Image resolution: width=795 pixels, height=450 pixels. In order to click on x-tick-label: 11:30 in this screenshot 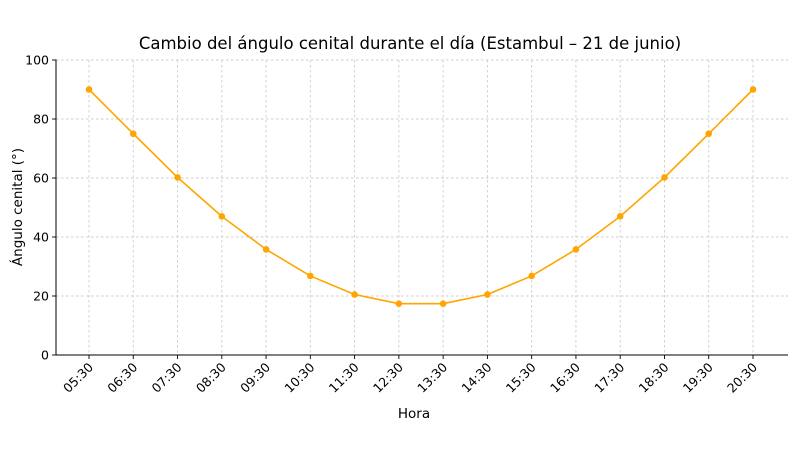, I will do `click(344, 377)`.